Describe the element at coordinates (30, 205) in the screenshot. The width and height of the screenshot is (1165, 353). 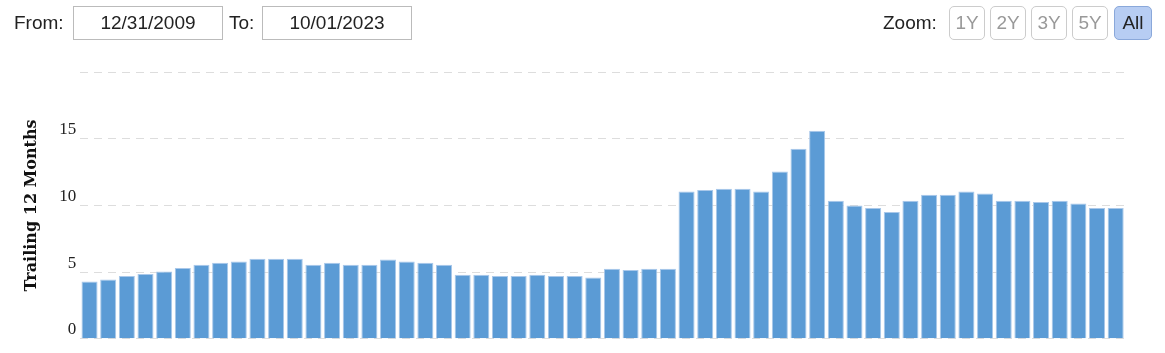
I see `y-axis-title: Trailing 12 Months` at that location.